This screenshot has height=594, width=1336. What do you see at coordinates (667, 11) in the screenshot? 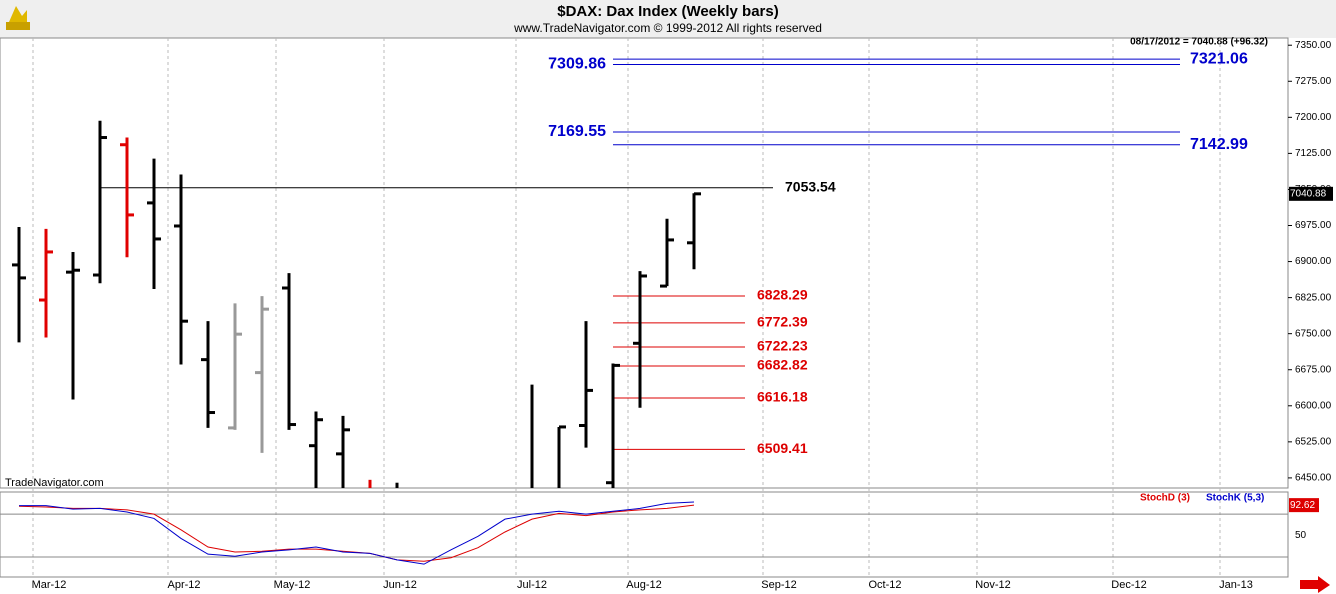
I see `chart-title: $DAX: Dax Index (Weekly bars)` at bounding box center [667, 11].